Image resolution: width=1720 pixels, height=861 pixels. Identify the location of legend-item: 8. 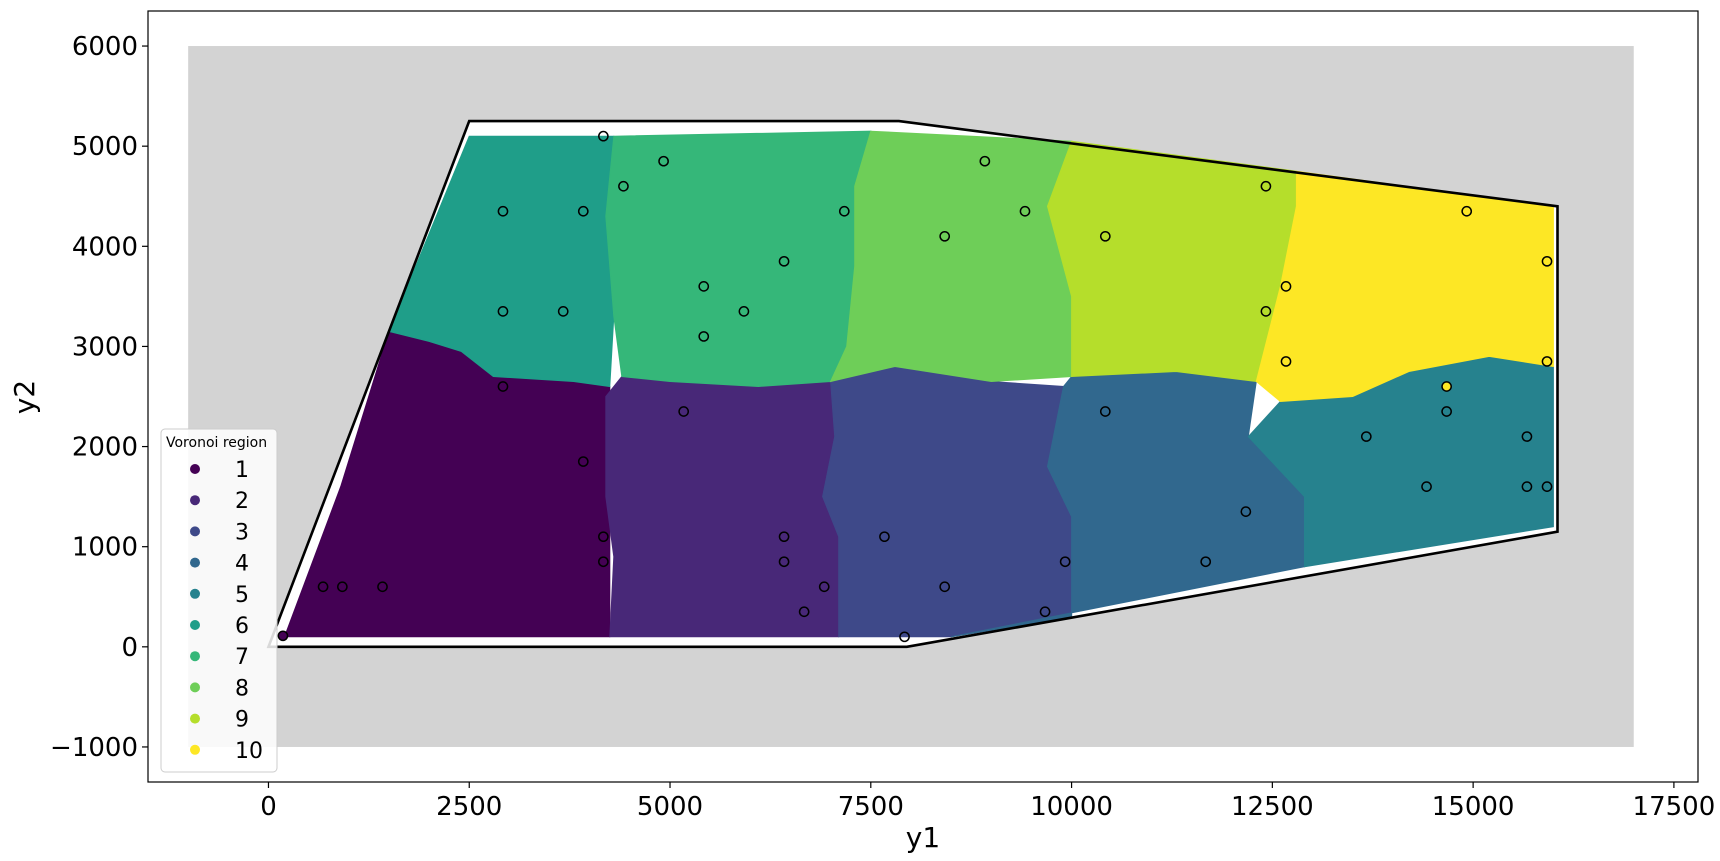
(219, 688).